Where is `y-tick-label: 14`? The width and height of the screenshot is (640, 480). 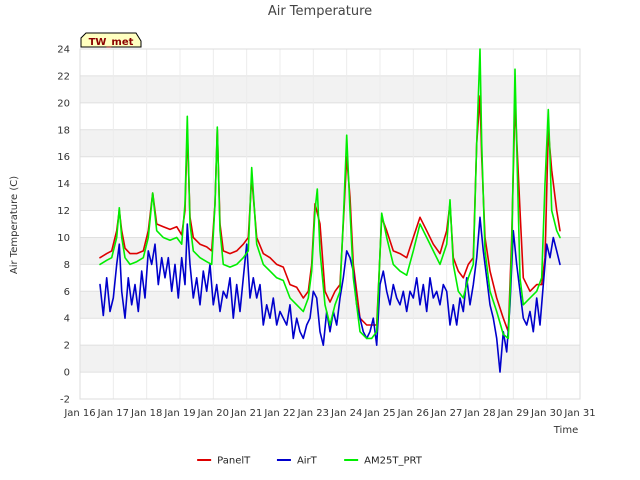
y-tick-label: 14 is located at coordinates (63, 184).